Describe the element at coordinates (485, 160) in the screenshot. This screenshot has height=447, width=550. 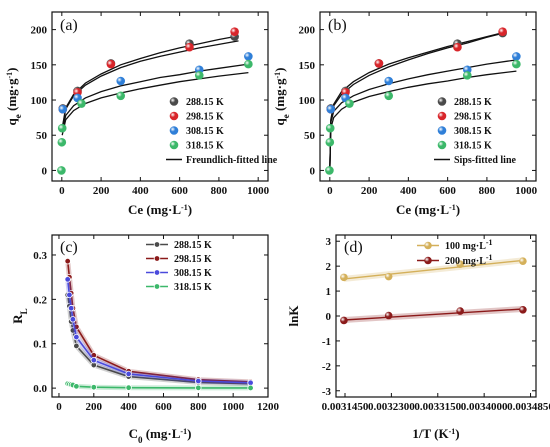
I see `legend-fit-label: Sips-fitted line` at that location.